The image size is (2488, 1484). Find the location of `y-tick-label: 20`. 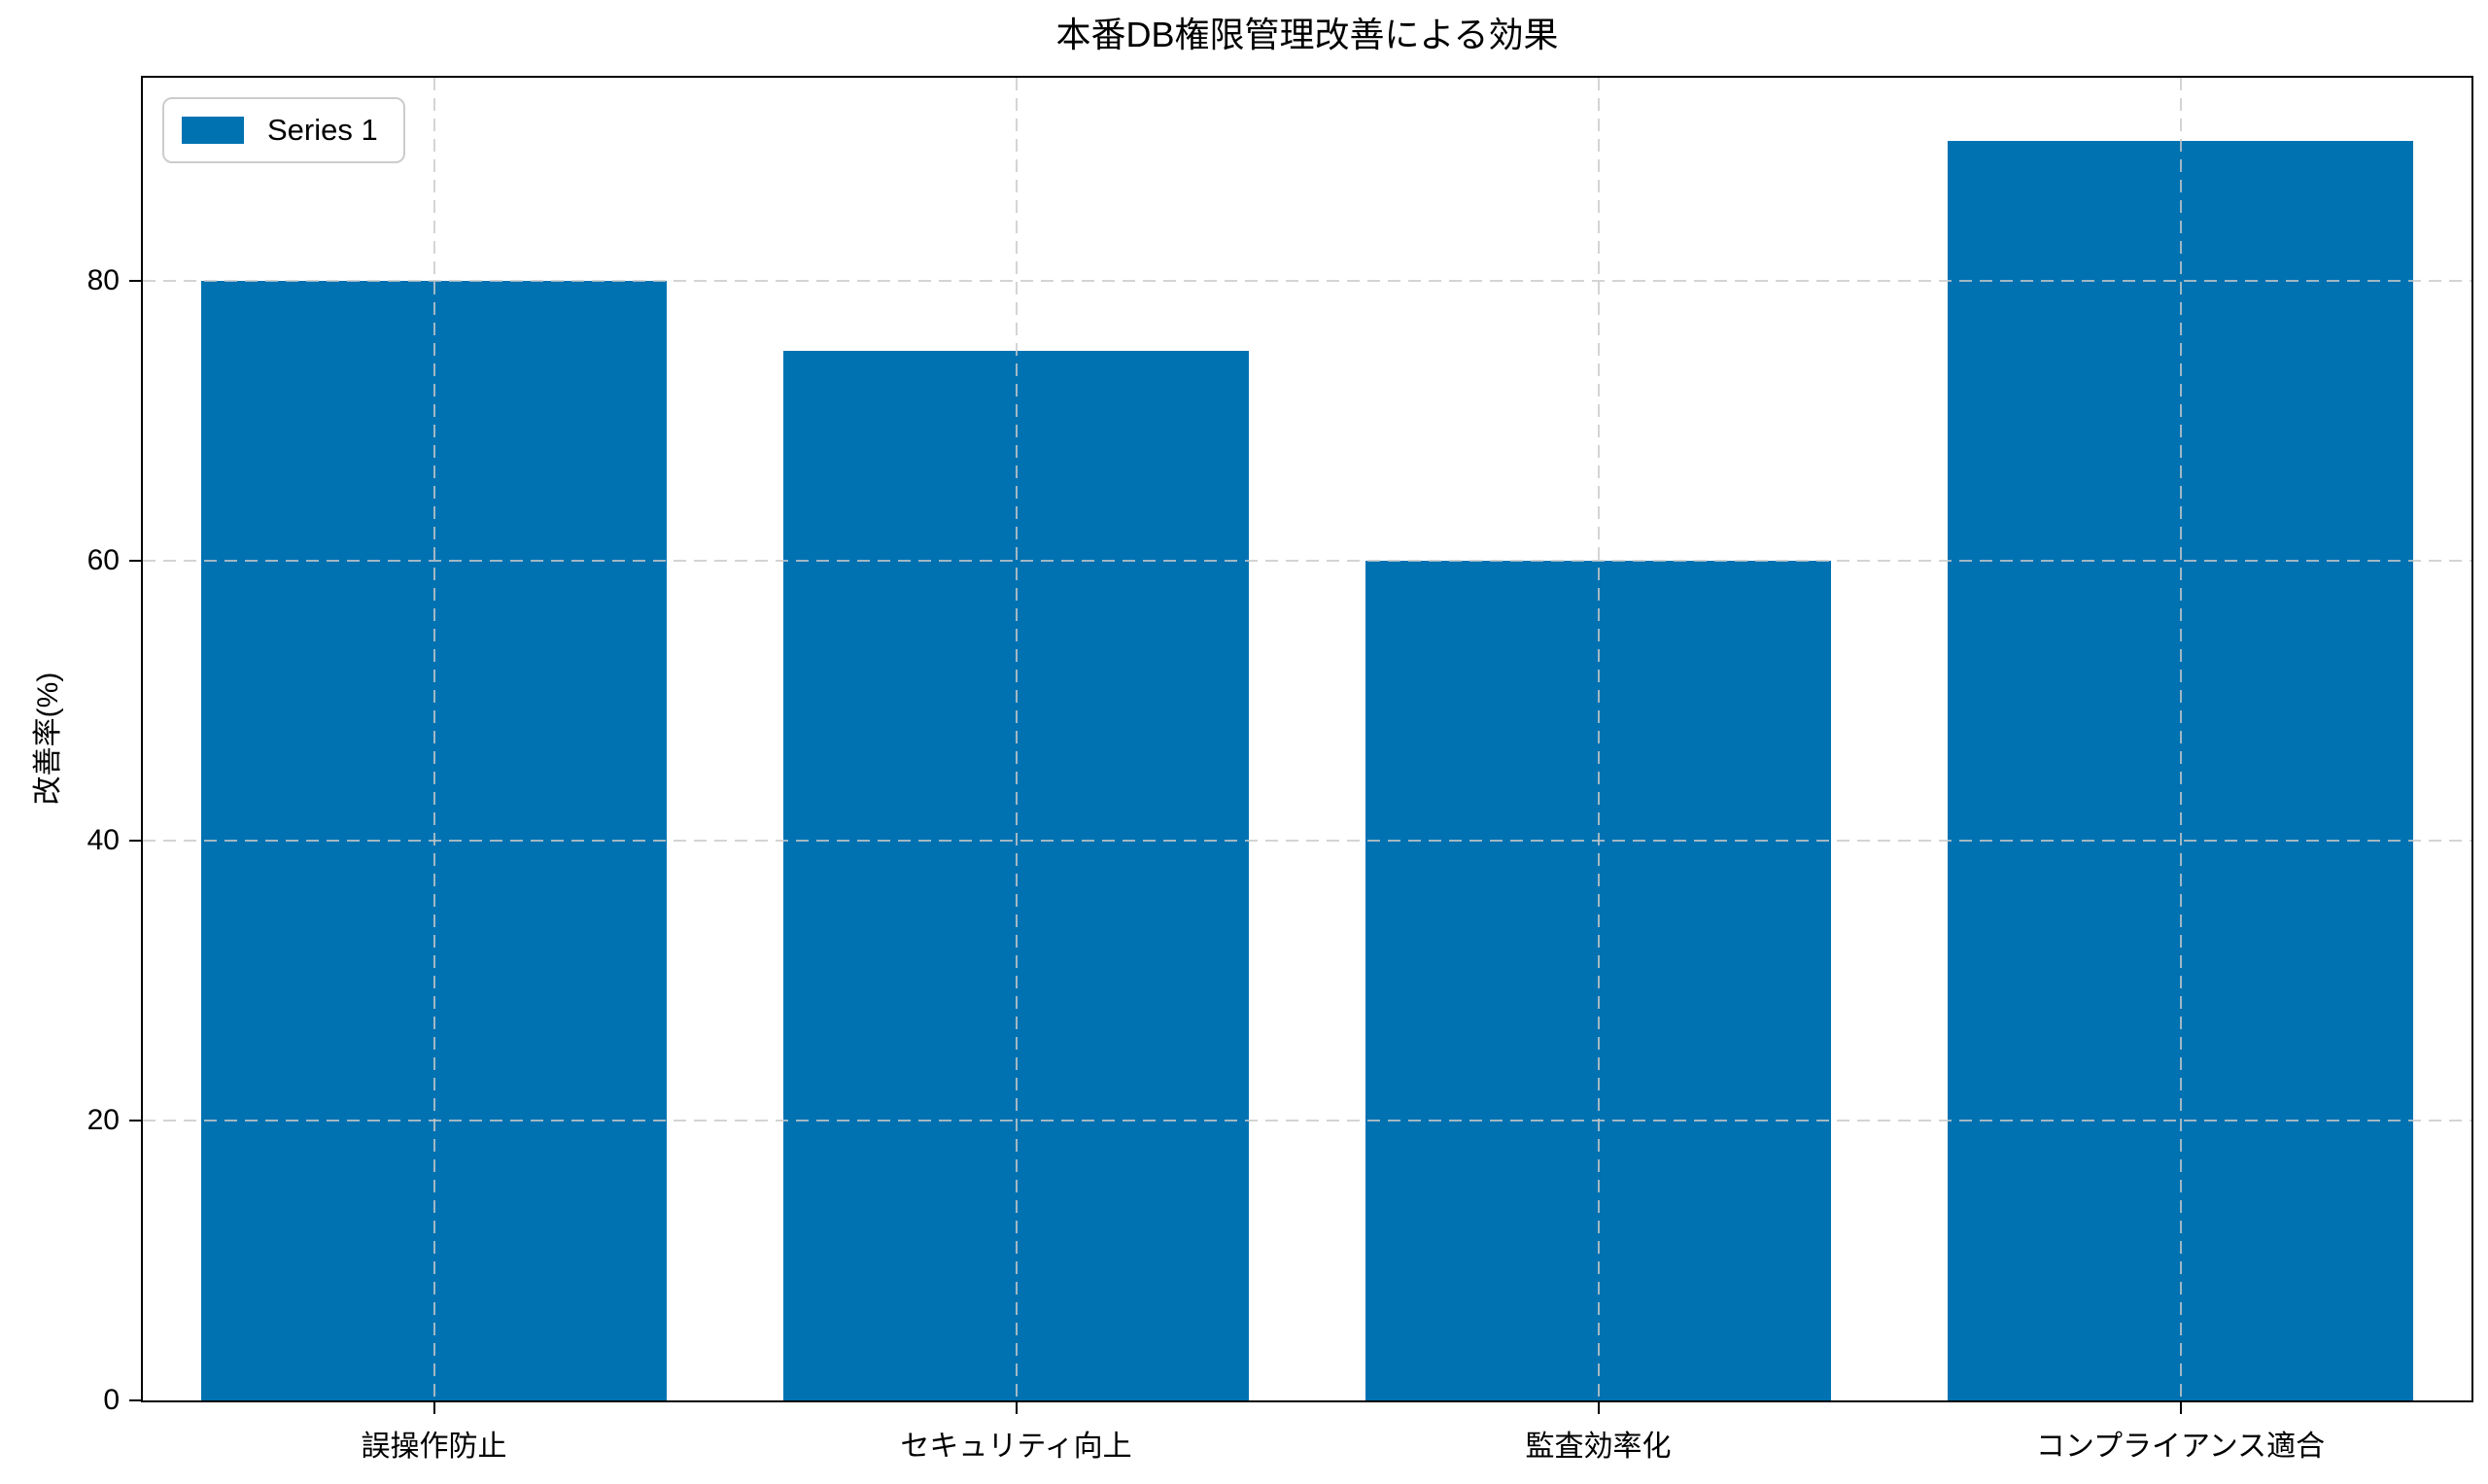

y-tick-label: 20 is located at coordinates (103, 1119).